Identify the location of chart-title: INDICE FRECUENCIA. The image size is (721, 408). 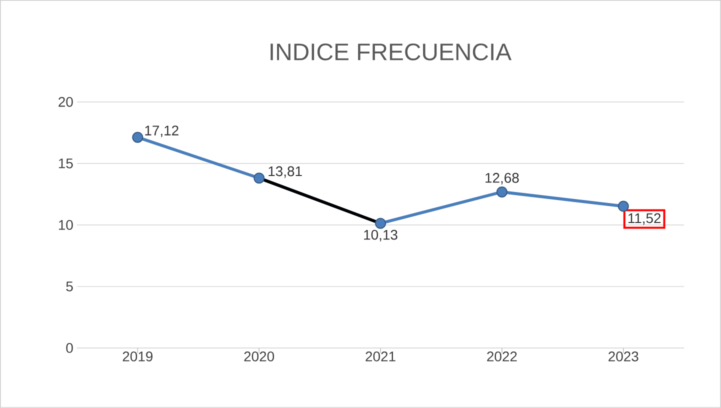
(391, 52).